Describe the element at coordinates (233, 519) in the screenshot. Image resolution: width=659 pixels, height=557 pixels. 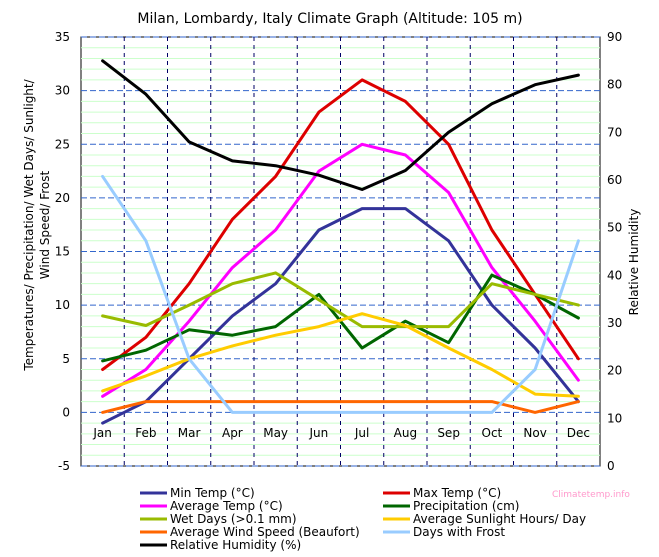
I see `legend-label: Wet Days (>0.1 mm)` at that location.